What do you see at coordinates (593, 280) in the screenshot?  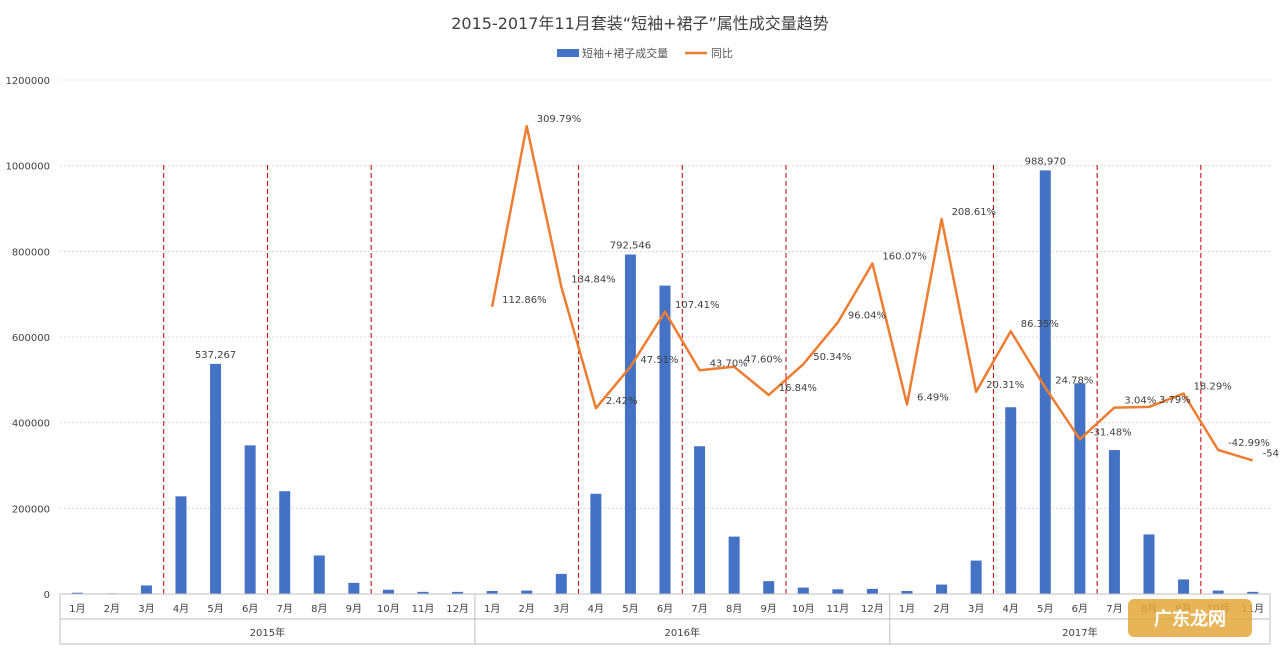 I see `yoy-value-label: 134.84%` at bounding box center [593, 280].